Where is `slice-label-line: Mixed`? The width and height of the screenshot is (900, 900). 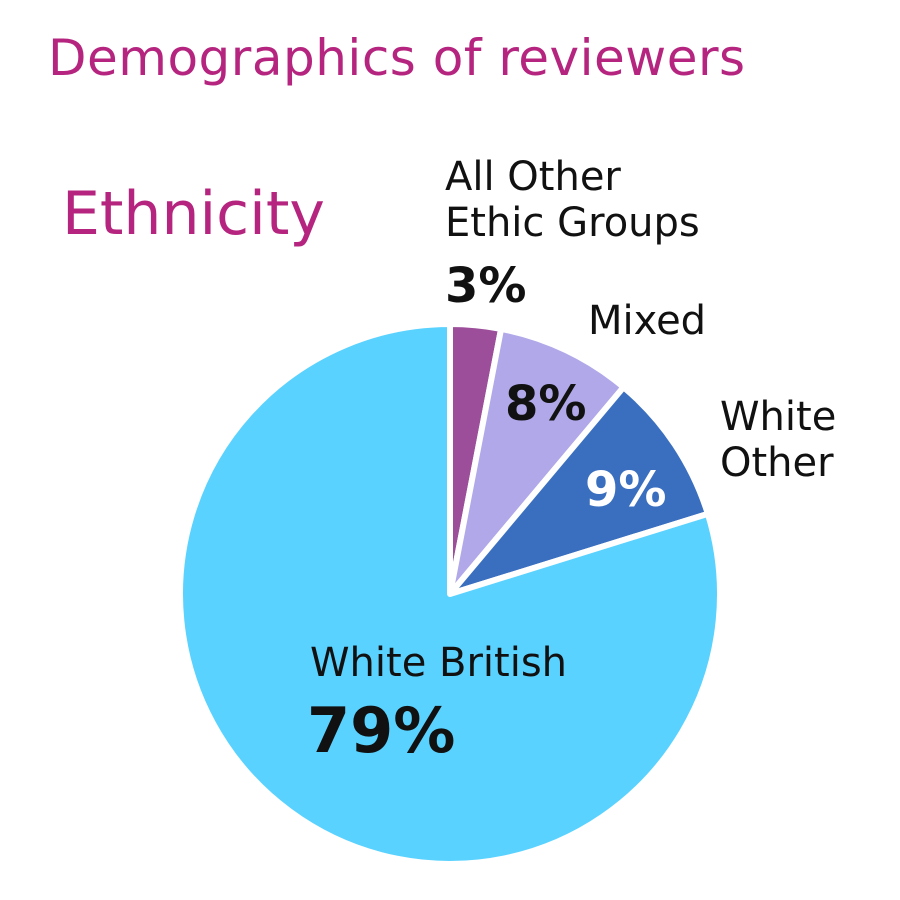
slice-label-line: Mixed is located at coordinates (647, 321).